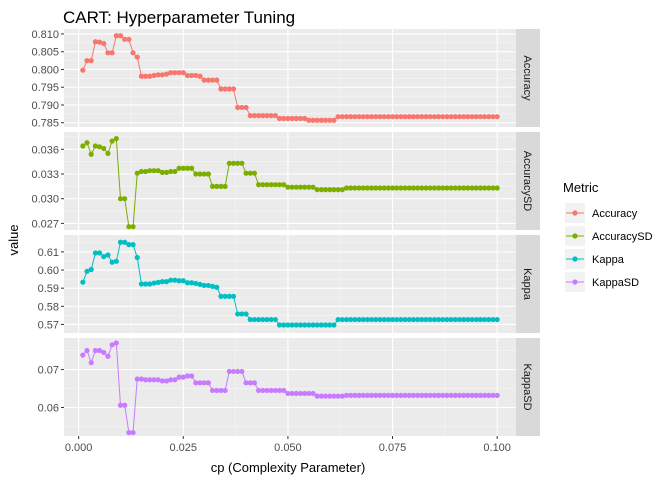 The width and height of the screenshot is (672, 480). What do you see at coordinates (615, 283) in the screenshot?
I see `legend-label: KappaSD` at bounding box center [615, 283].